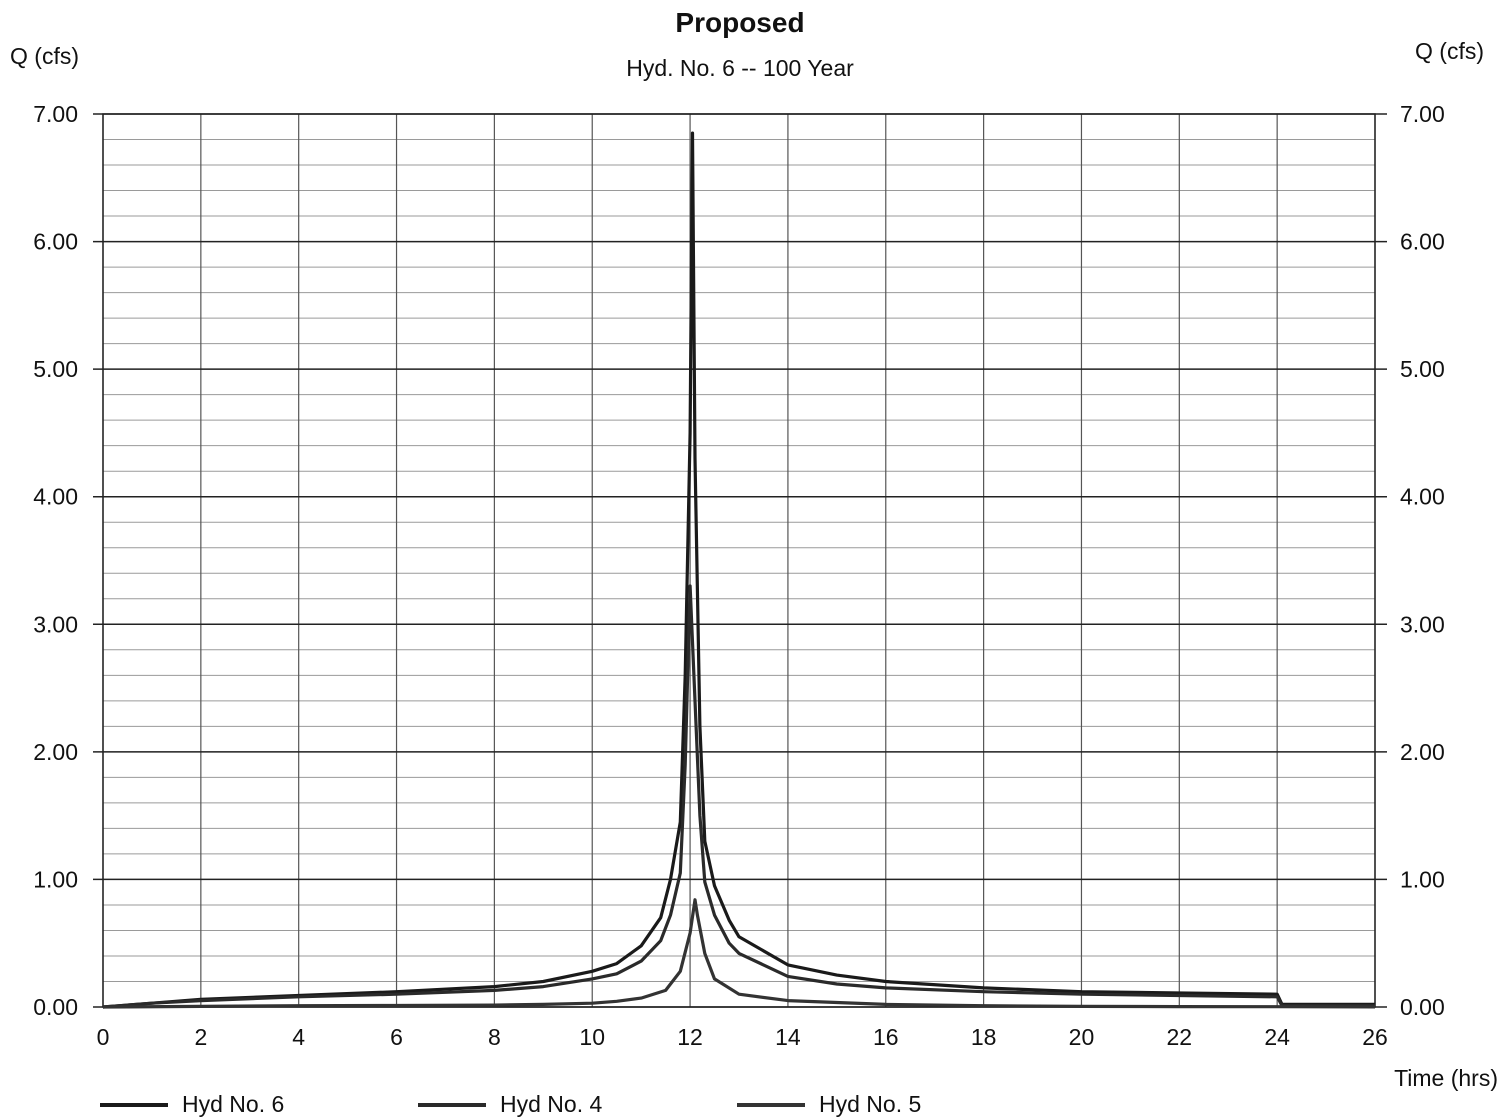 This screenshot has width=1512, height=1118. What do you see at coordinates (55, 624) in the screenshot?
I see `y-tick-label-left: 3.00` at bounding box center [55, 624].